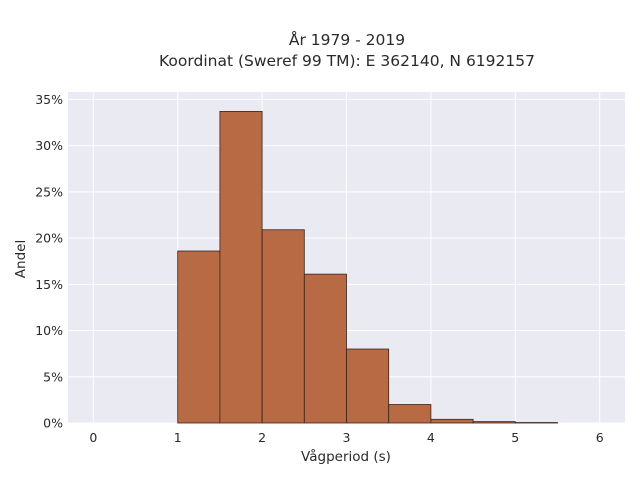 This screenshot has height=480, width=640. I want to click on x-tick-label: 1, so click(178, 437).